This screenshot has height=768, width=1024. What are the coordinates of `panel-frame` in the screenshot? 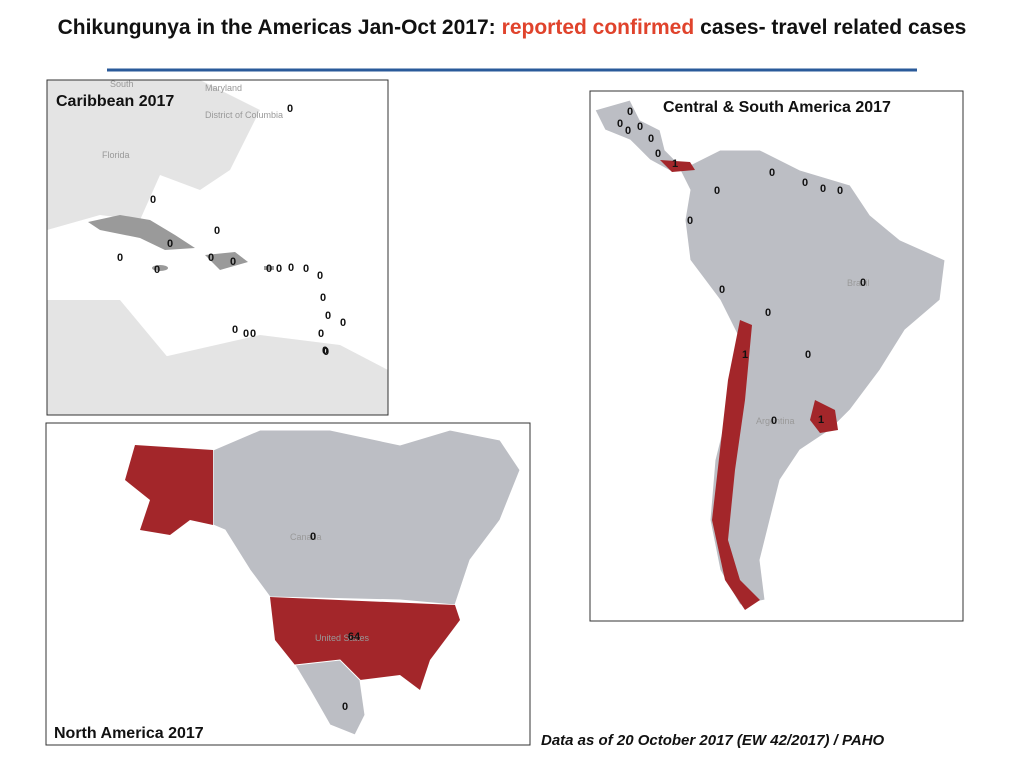 It's located at (217, 247).